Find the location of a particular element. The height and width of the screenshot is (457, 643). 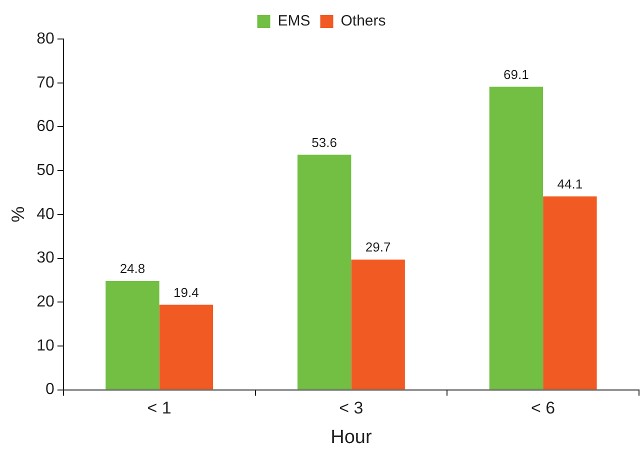

y-tick-label: 50 is located at coordinates (45, 170).